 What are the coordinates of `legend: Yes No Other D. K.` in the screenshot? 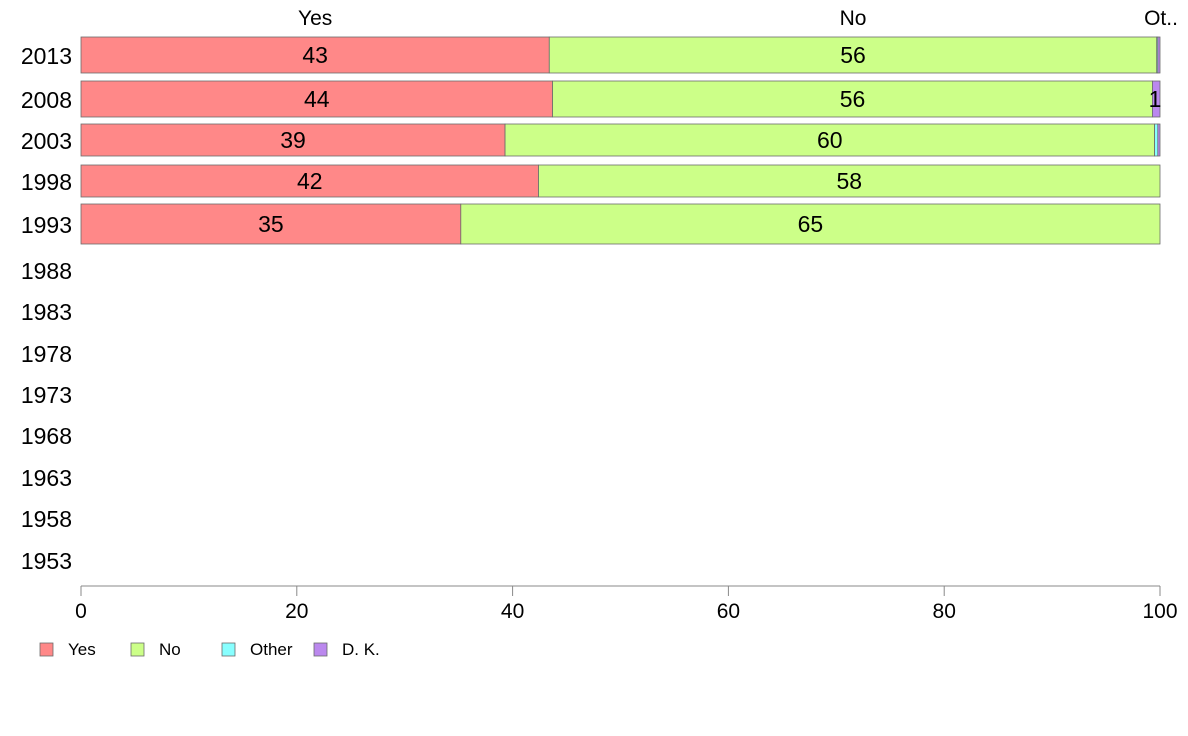 It's located at (209, 649).